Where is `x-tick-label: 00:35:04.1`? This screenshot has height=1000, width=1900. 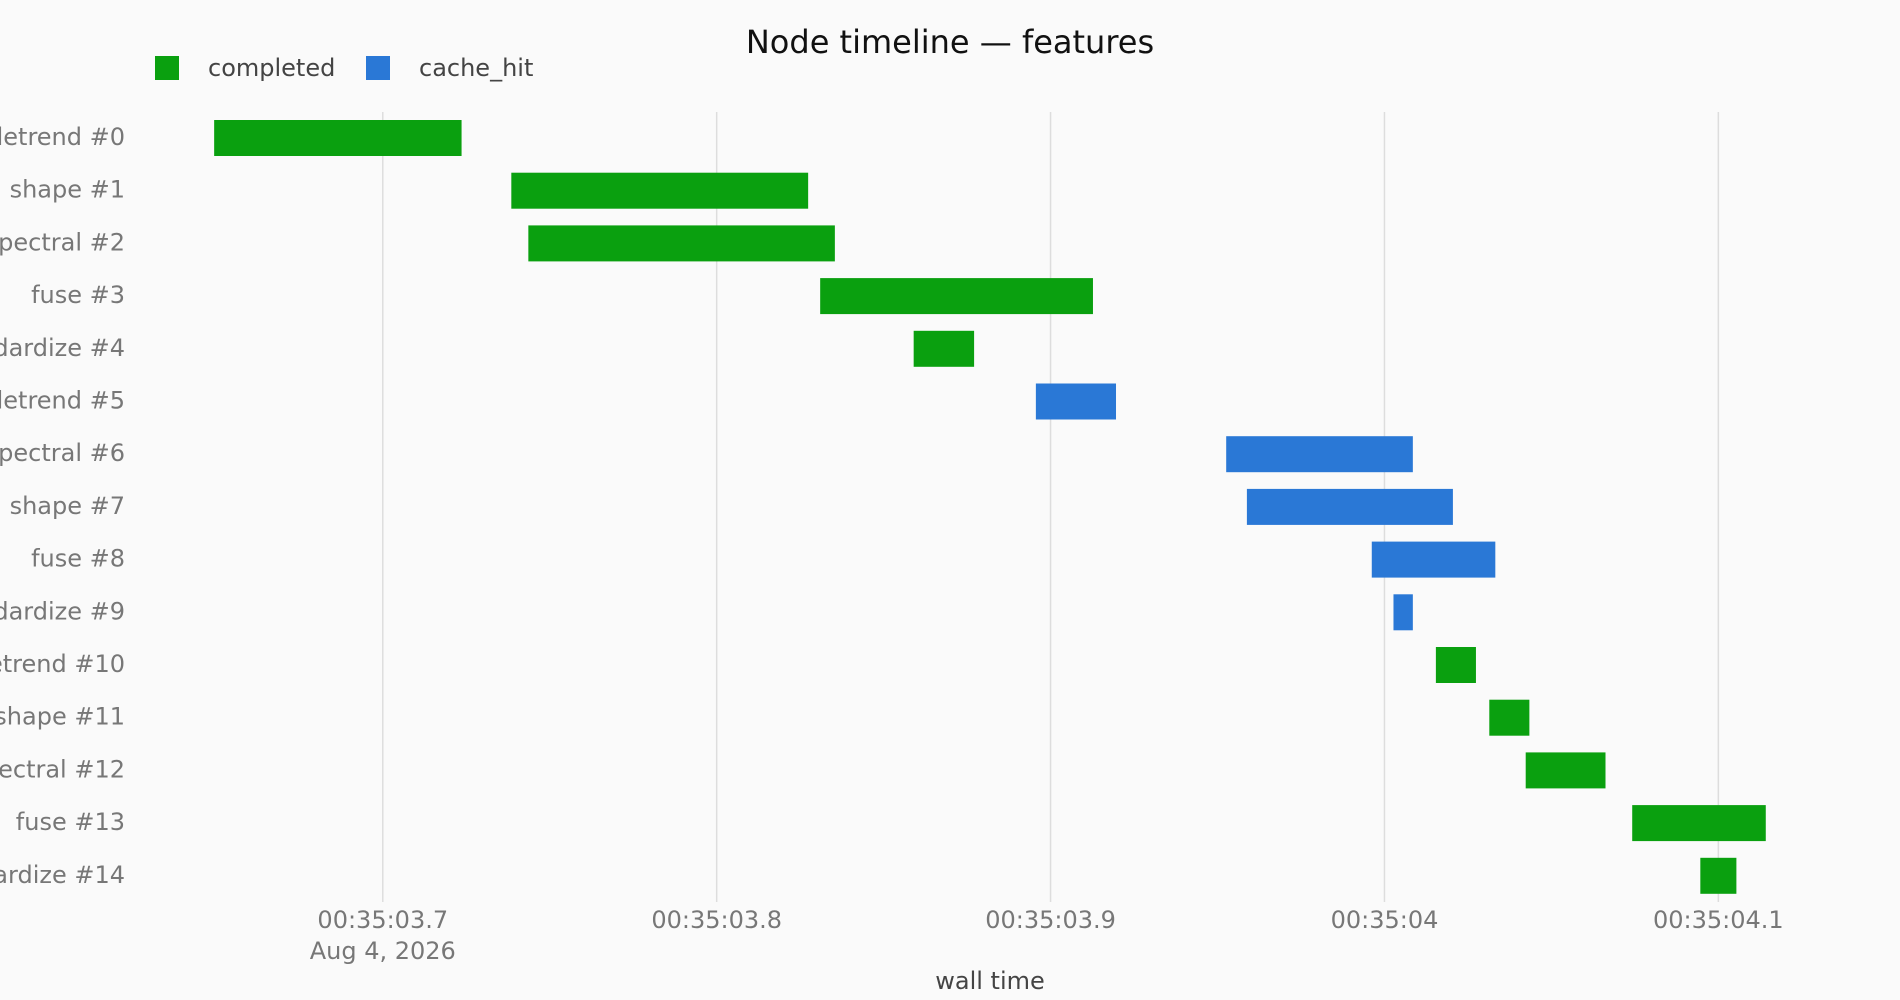 x-tick-label: 00:35:04.1 is located at coordinates (1718, 920).